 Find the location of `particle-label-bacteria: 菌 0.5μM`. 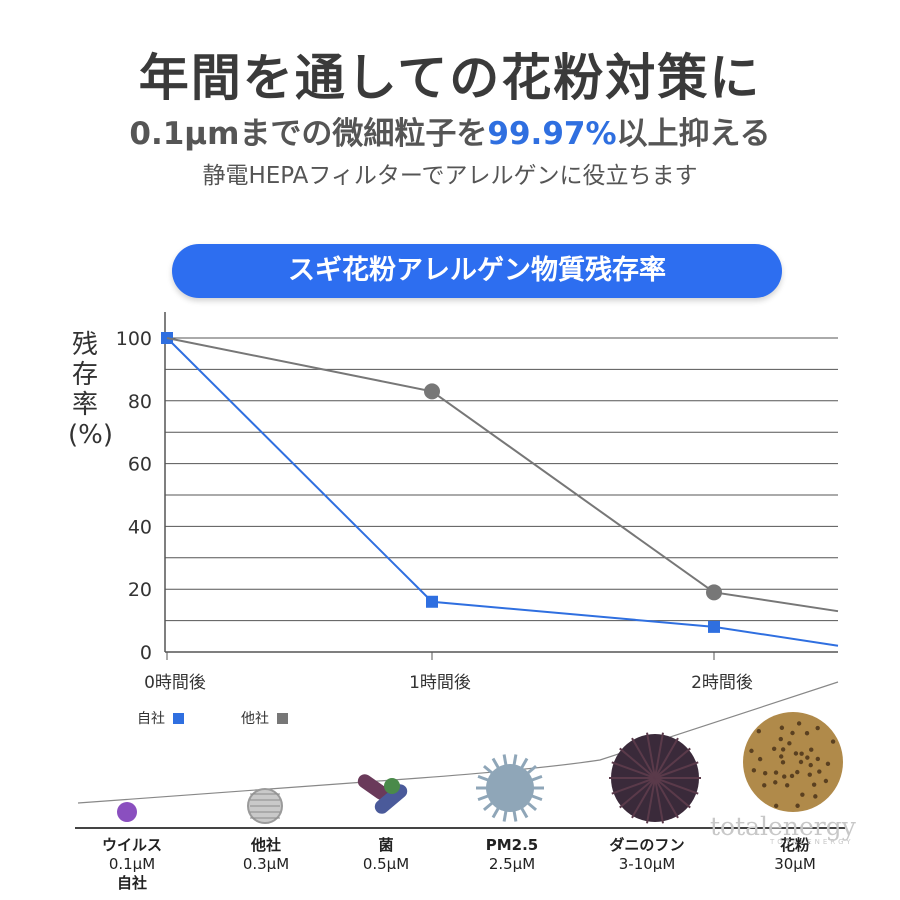

particle-label-bacteria: 菌 0.5μM is located at coordinates (386, 854).